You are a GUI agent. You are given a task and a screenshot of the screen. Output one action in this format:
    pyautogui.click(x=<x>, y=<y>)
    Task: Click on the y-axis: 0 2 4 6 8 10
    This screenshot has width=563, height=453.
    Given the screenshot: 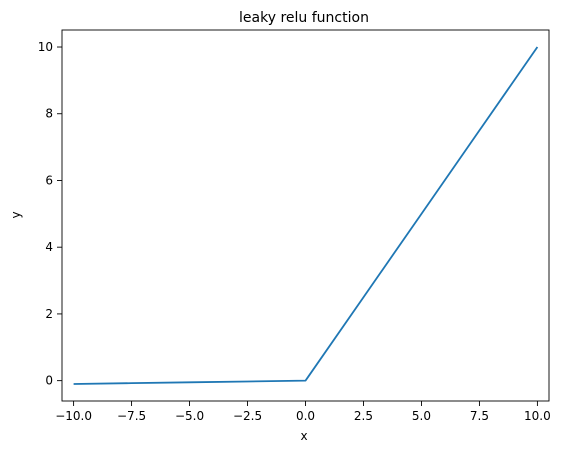 What is the action you would take?
    pyautogui.click(x=50, y=214)
    